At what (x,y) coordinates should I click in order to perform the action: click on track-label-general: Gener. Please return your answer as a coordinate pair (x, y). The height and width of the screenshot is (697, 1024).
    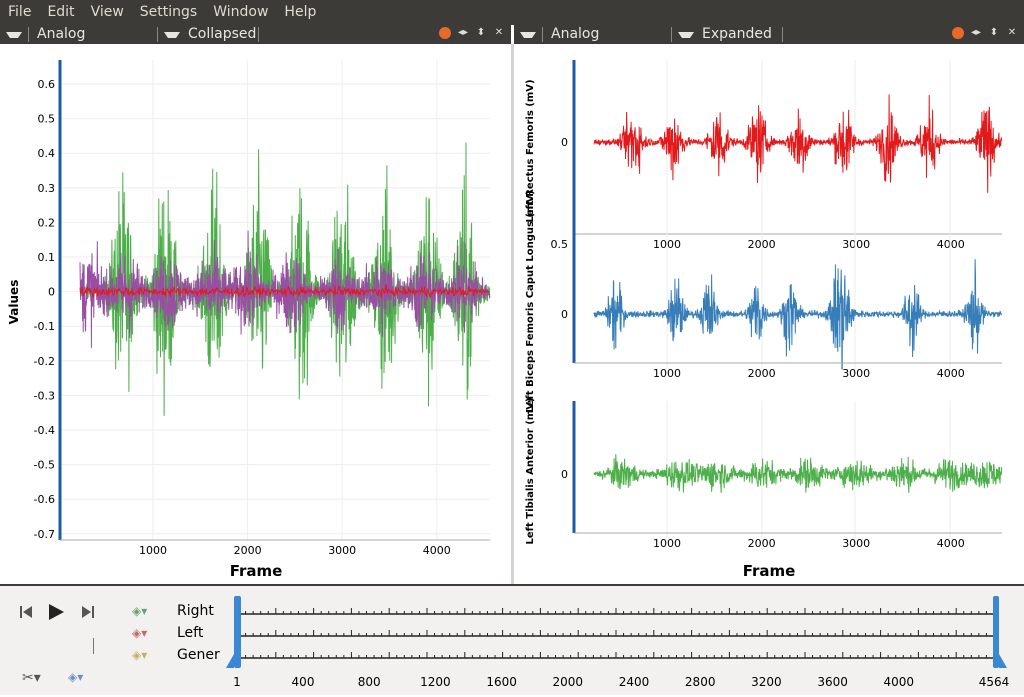
    Looking at the image, I should click on (198, 655).